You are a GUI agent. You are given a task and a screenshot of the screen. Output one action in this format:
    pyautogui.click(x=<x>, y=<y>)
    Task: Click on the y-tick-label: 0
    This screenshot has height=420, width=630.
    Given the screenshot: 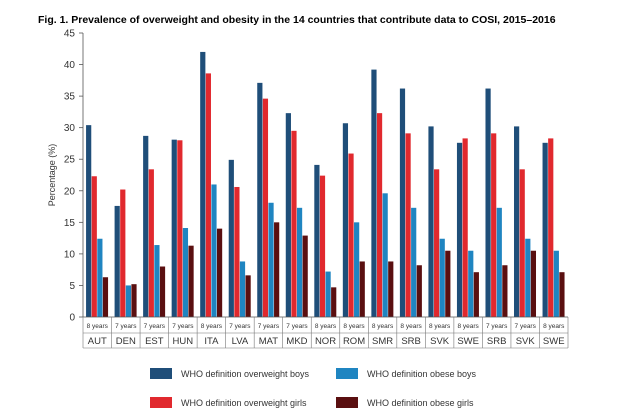 What is the action you would take?
    pyautogui.click(x=72, y=318)
    